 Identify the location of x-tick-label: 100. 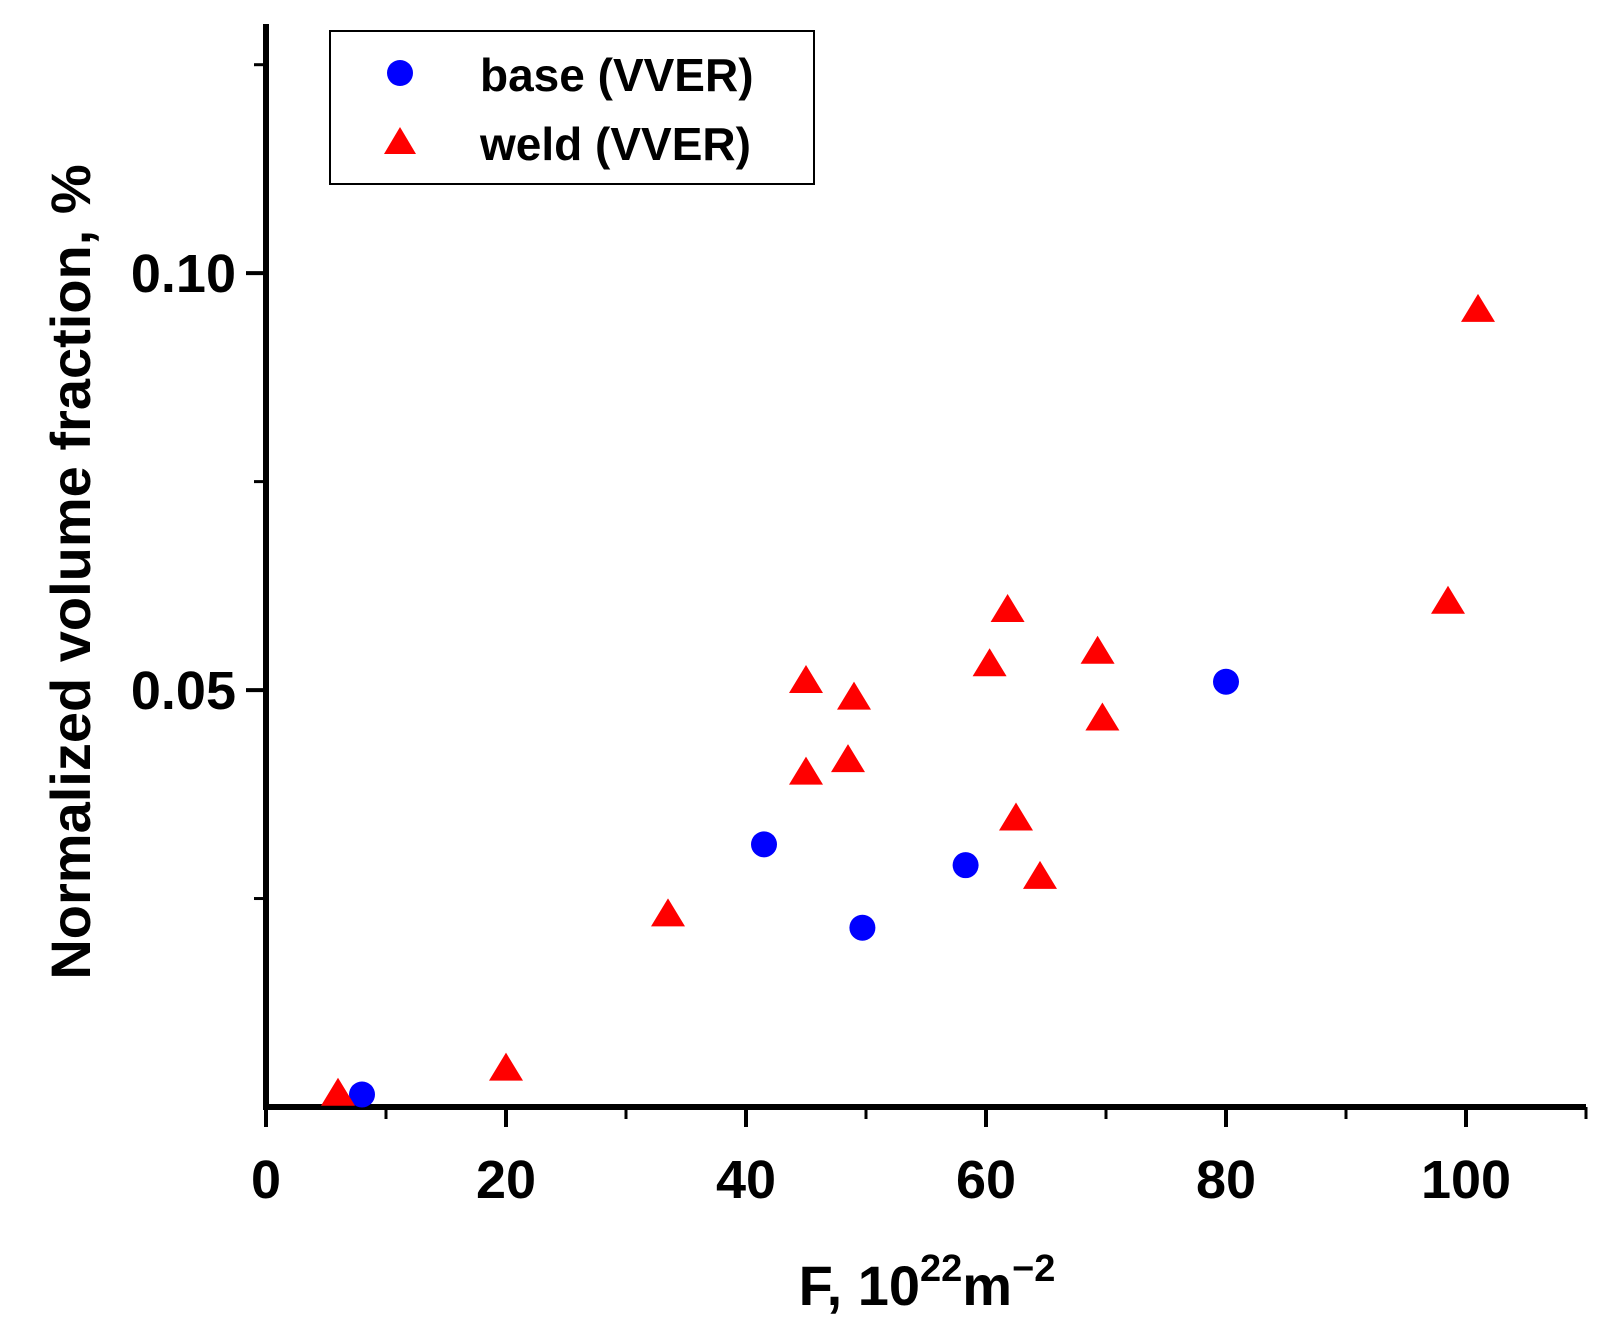
(1466, 1180).